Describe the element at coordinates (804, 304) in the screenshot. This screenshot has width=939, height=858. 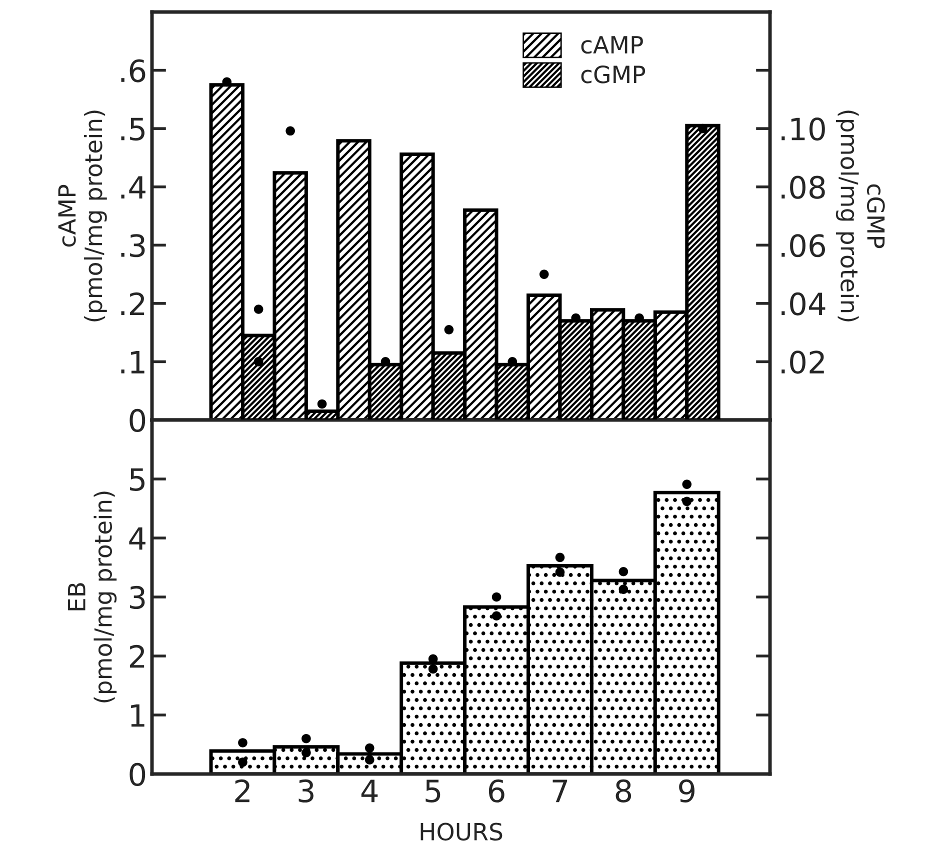
I see `y2-tick-label: .04` at that location.